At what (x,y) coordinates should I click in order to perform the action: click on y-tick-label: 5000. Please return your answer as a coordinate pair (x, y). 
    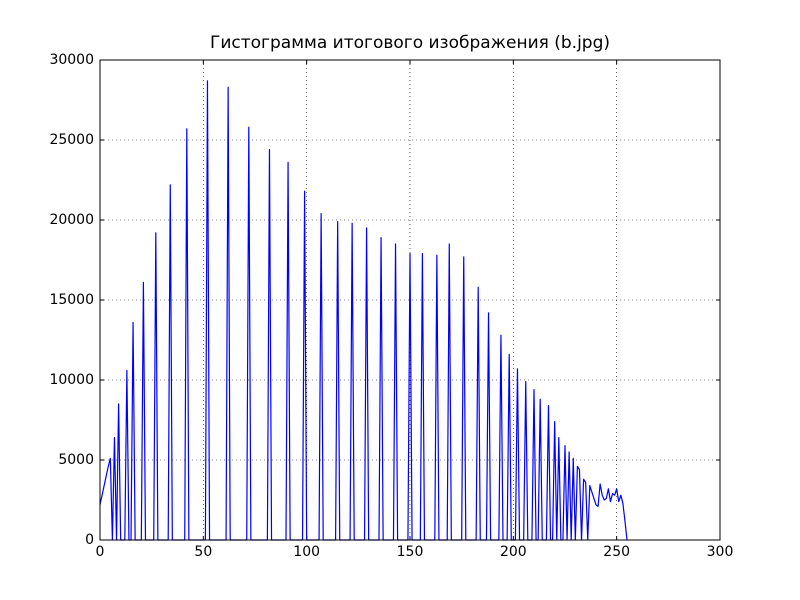
    Looking at the image, I should click on (76, 460).